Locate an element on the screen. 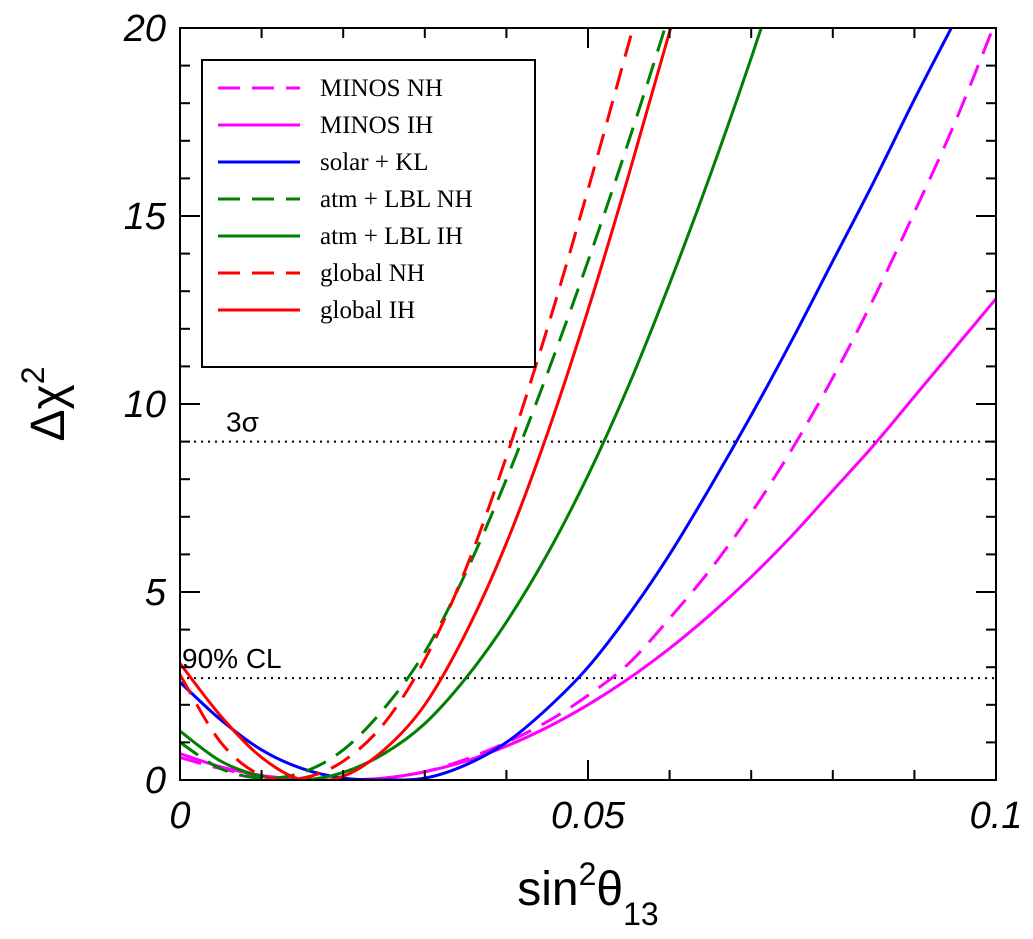 The width and height of the screenshot is (1033, 939). legend-label: MINOS NH is located at coordinates (381, 88).